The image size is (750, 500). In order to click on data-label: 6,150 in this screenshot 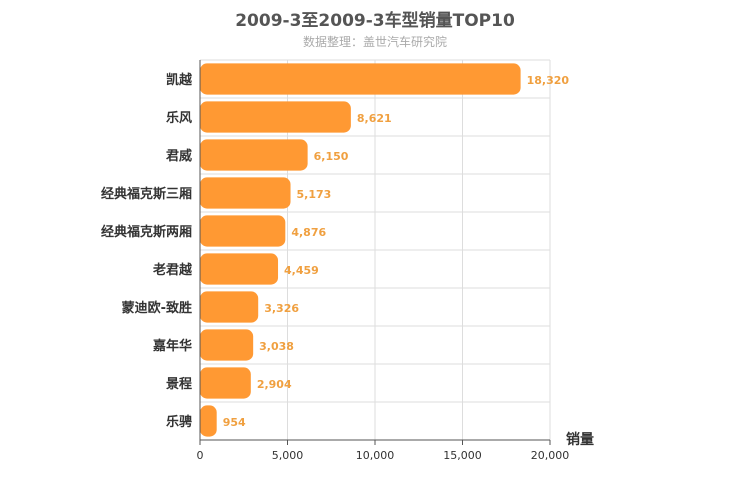, I will do `click(331, 156)`.